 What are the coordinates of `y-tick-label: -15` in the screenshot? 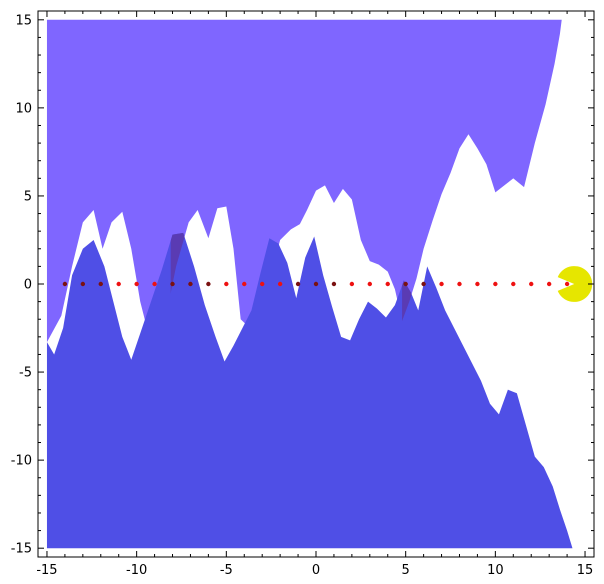 It's located at (21, 549).